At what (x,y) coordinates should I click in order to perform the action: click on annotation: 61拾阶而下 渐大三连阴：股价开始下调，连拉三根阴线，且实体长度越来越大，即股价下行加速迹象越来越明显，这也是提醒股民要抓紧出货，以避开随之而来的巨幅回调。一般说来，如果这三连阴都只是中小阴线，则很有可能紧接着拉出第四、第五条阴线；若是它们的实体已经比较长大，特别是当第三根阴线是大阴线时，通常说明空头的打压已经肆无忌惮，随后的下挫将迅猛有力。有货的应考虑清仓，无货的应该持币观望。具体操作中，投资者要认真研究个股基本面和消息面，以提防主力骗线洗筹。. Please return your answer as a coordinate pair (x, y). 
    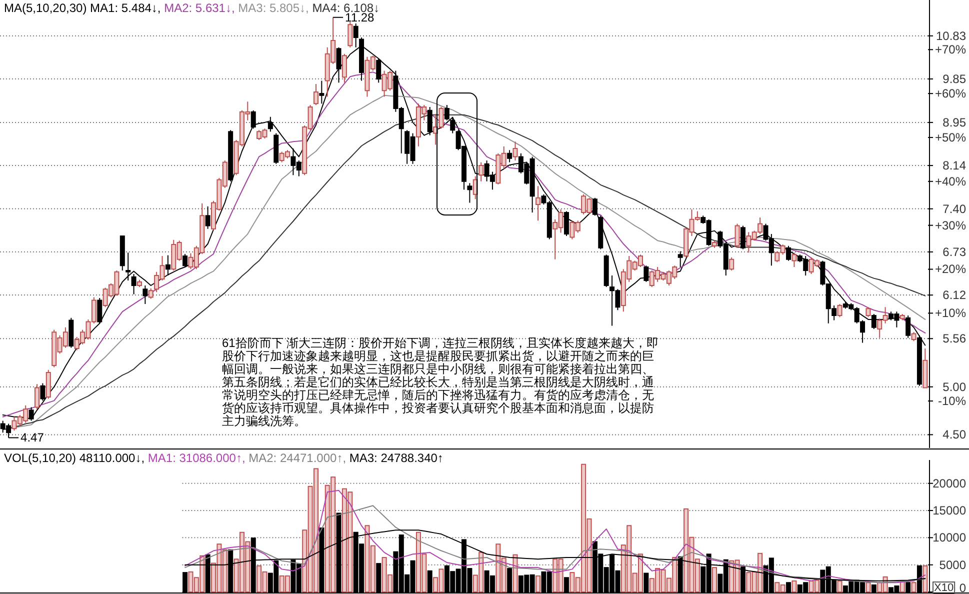
    Looking at the image, I should click on (440, 382).